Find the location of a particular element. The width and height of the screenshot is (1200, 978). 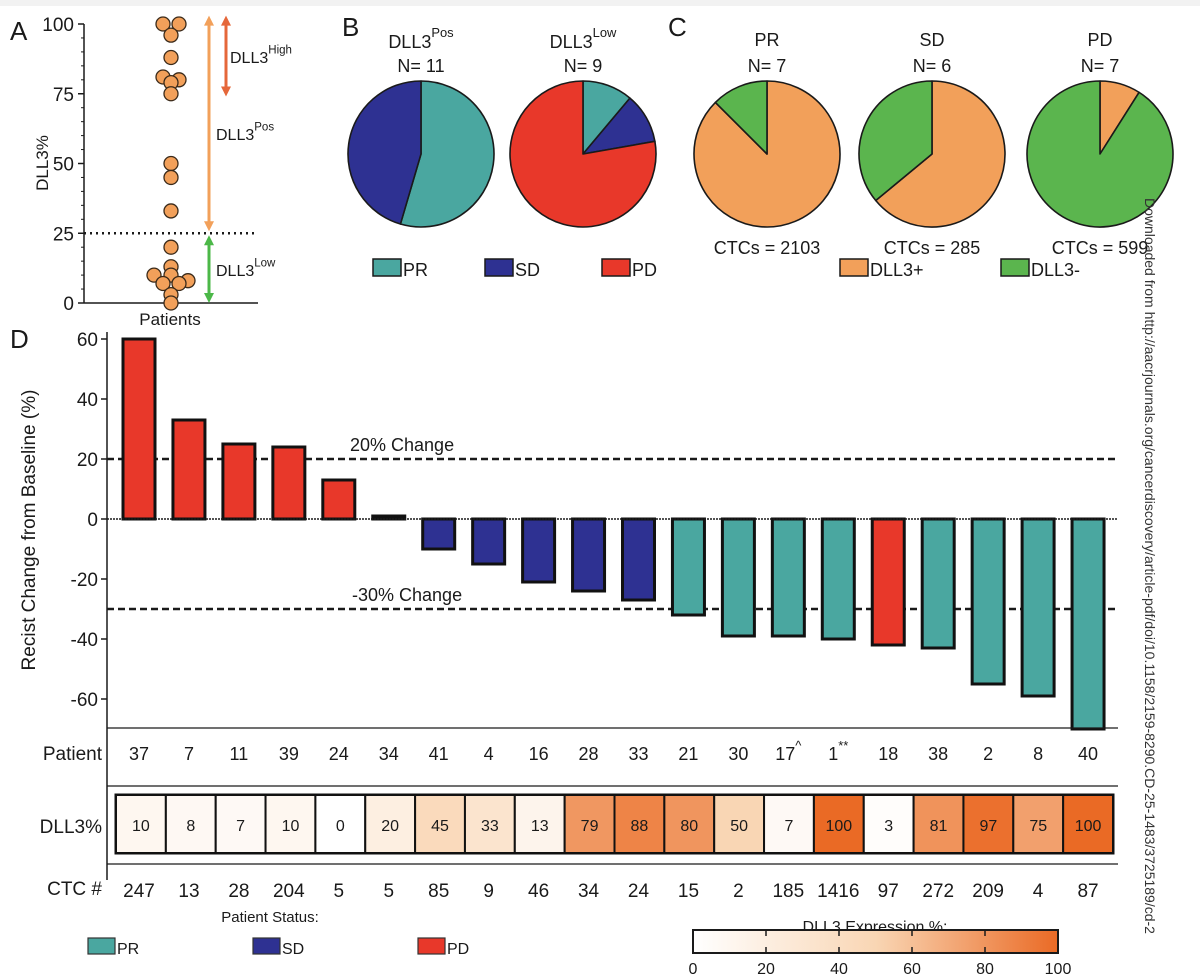

a-arrow-low-head-bottom is located at coordinates (209, 298).